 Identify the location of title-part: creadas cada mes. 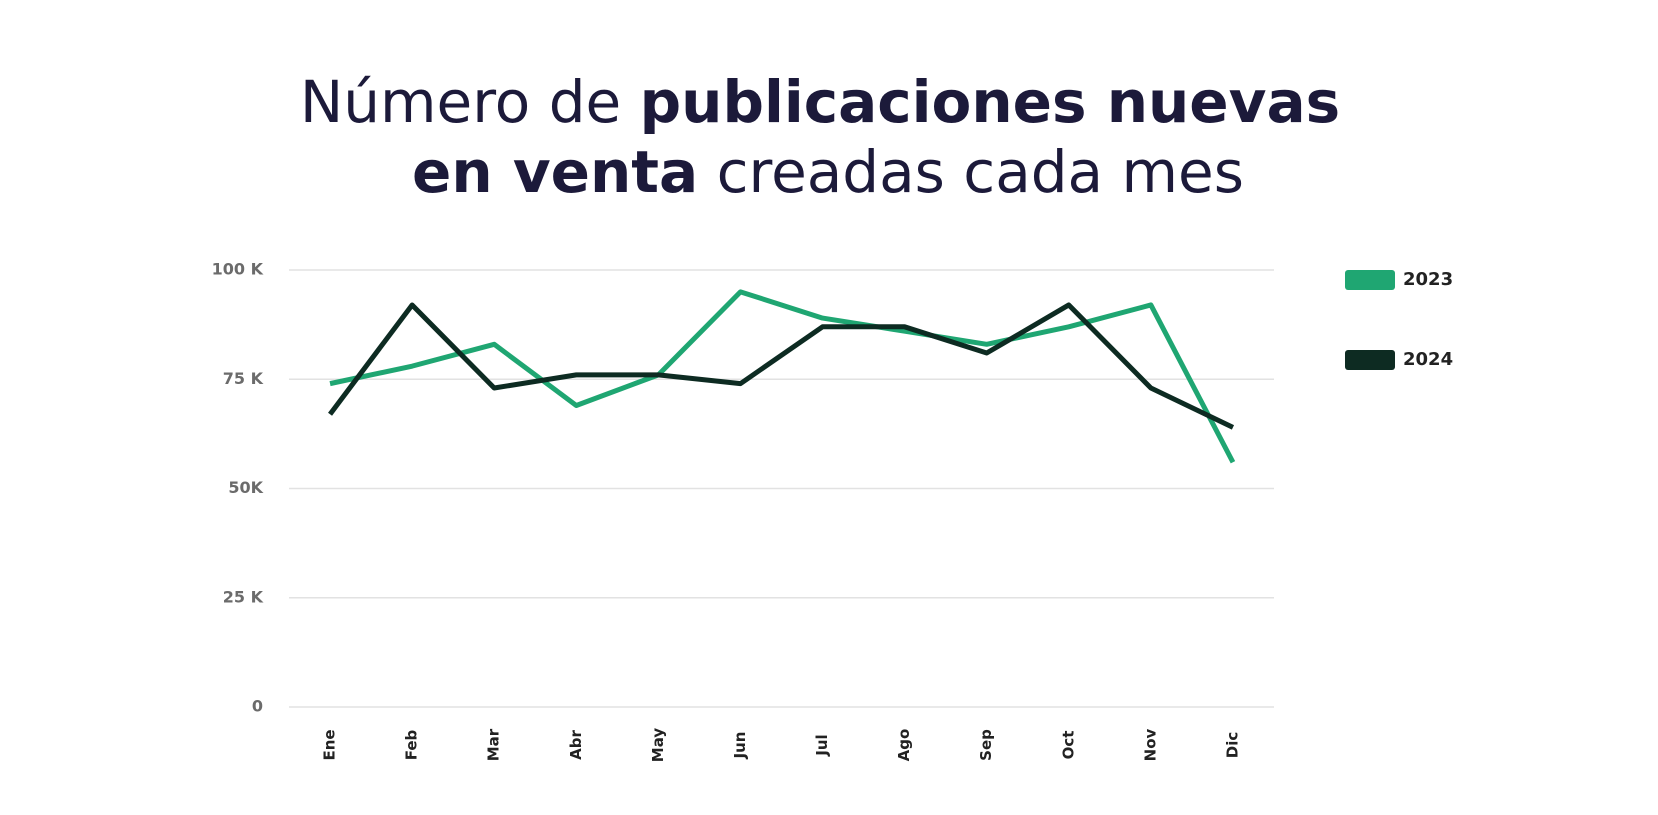
(971, 172).